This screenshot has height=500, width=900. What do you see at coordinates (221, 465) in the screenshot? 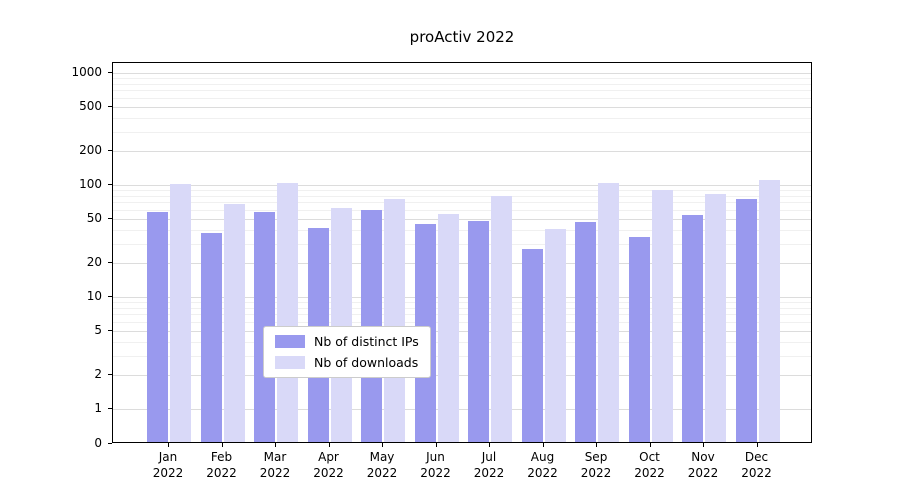
I see `x-tick-label: Feb 2022` at bounding box center [221, 465].